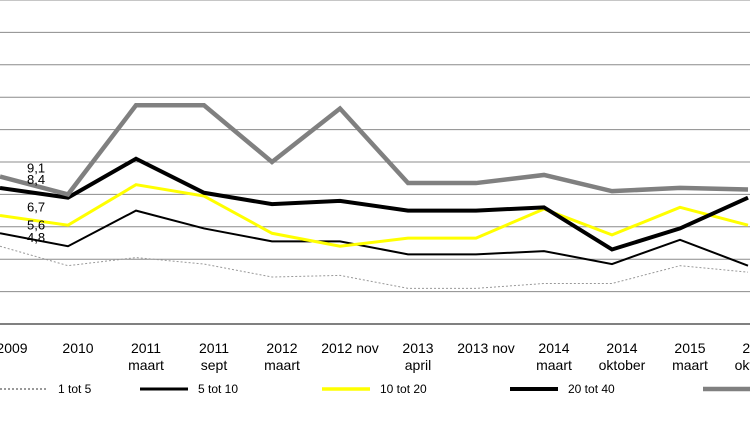  I want to click on legend-label-0: 1 tot 5, so click(75, 389).